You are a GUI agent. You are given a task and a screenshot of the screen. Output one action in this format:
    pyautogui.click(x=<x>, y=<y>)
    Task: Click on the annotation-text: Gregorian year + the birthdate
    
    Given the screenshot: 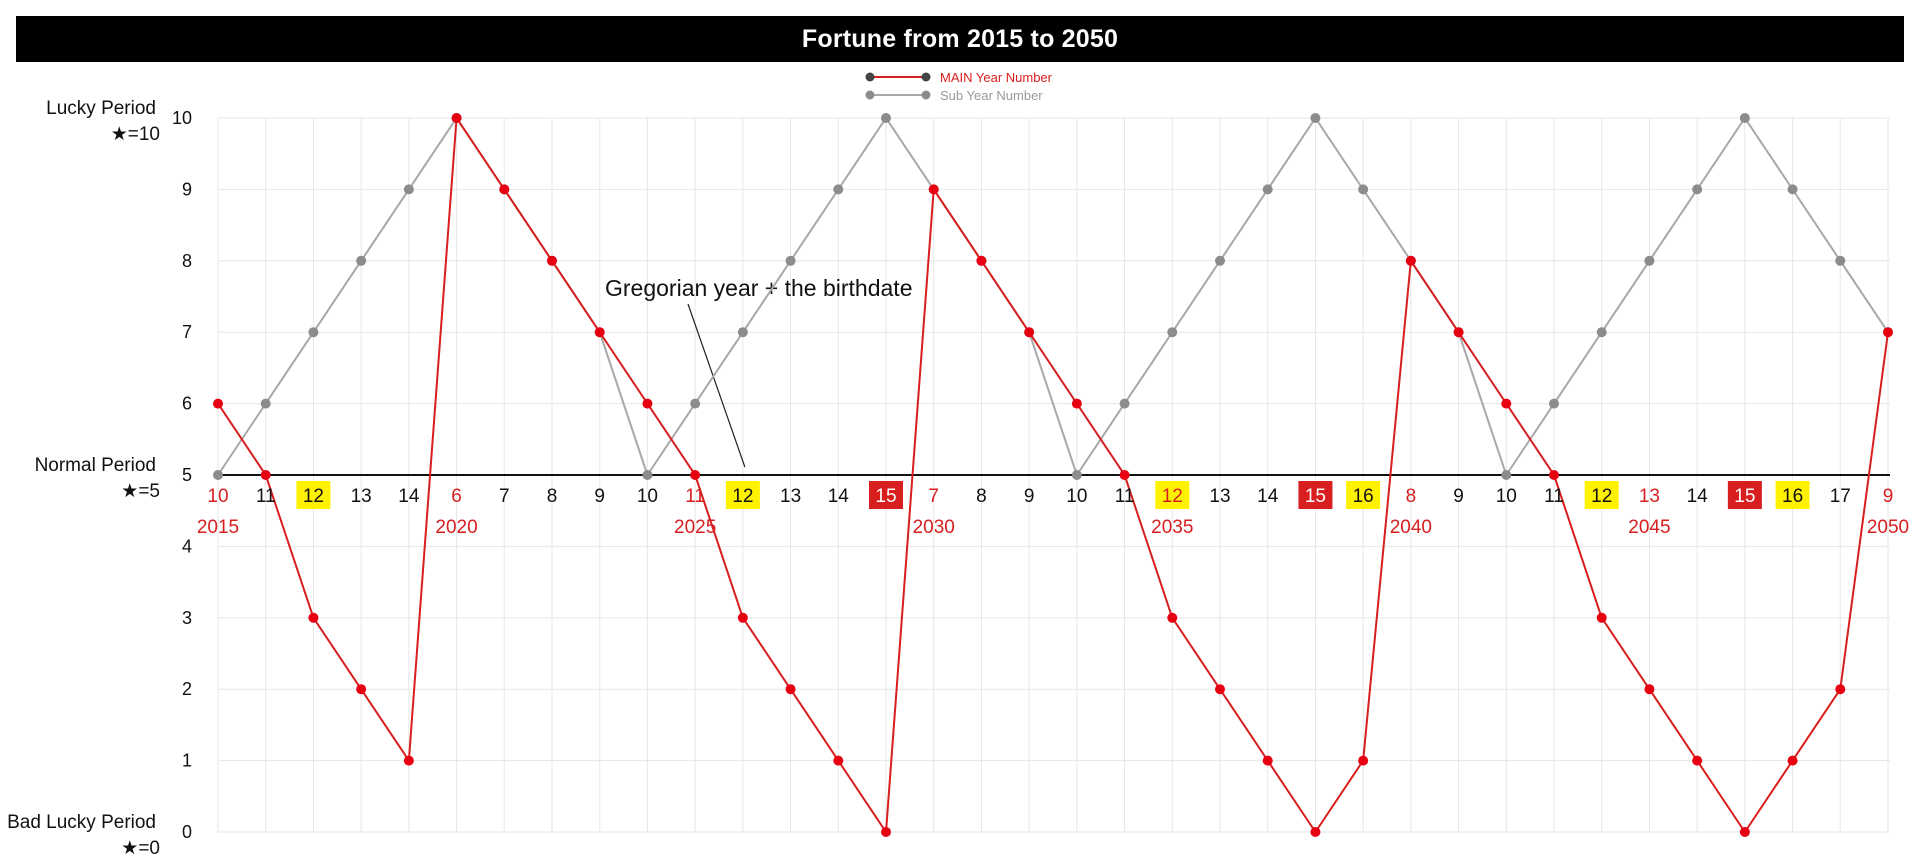 What is the action you would take?
    pyautogui.click(x=759, y=288)
    